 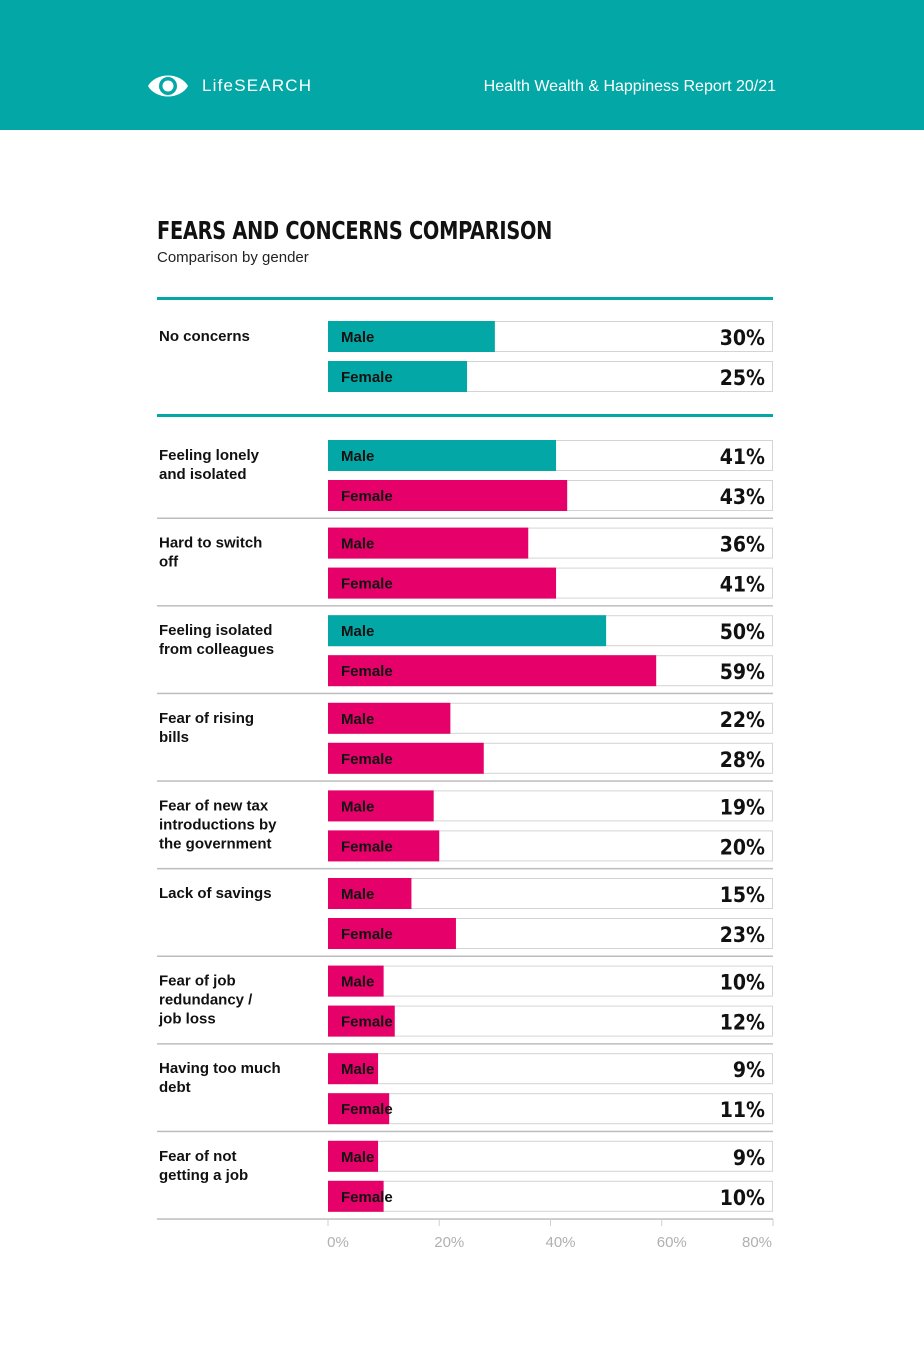 What do you see at coordinates (233, 257) in the screenshot?
I see `chart-subtitle: Comparison by gender` at bounding box center [233, 257].